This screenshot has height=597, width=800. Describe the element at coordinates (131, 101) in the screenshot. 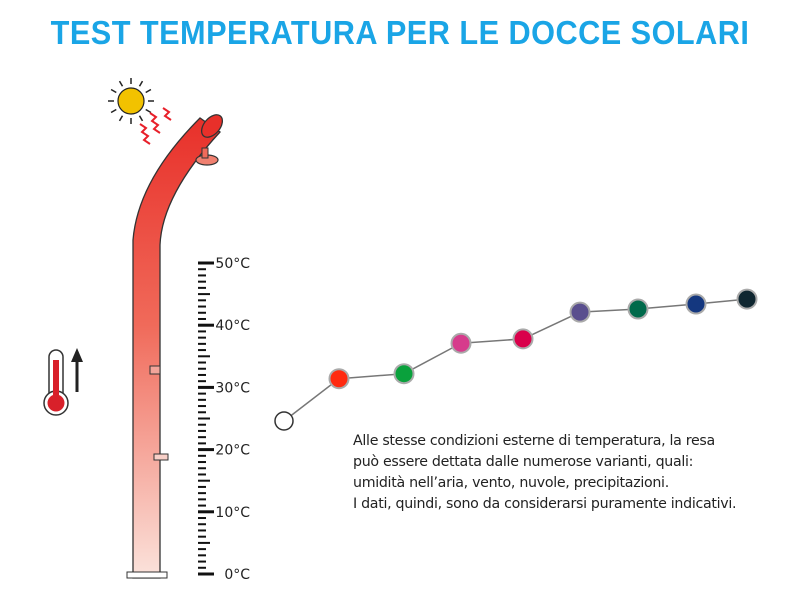

I see `sun-icon` at that location.